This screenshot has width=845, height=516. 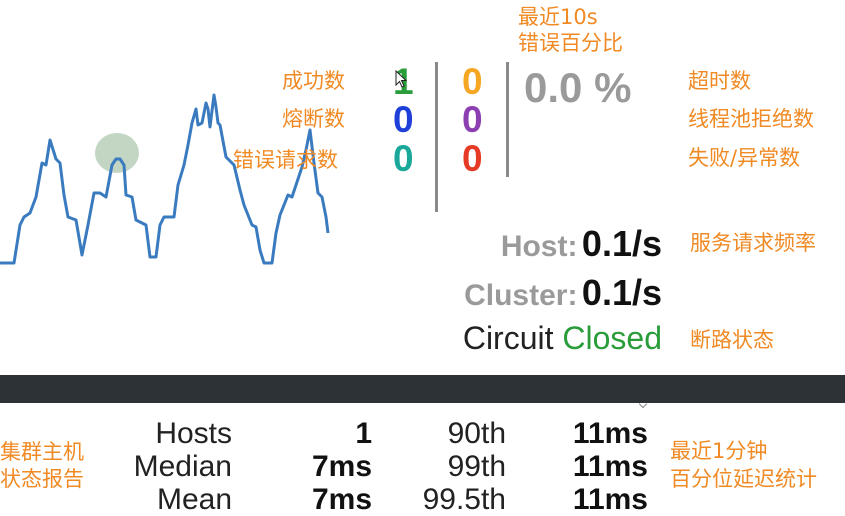 What do you see at coordinates (363, 433) in the screenshot?
I see `latency-value: 1` at bounding box center [363, 433].